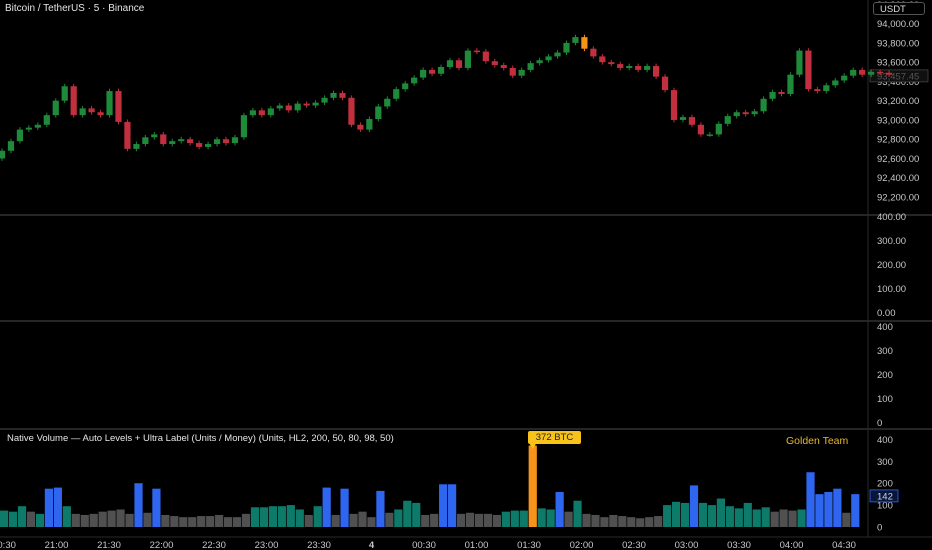 This screenshot has width=932, height=550. I want to click on pane2-tick-label: 400.00, so click(891, 217).